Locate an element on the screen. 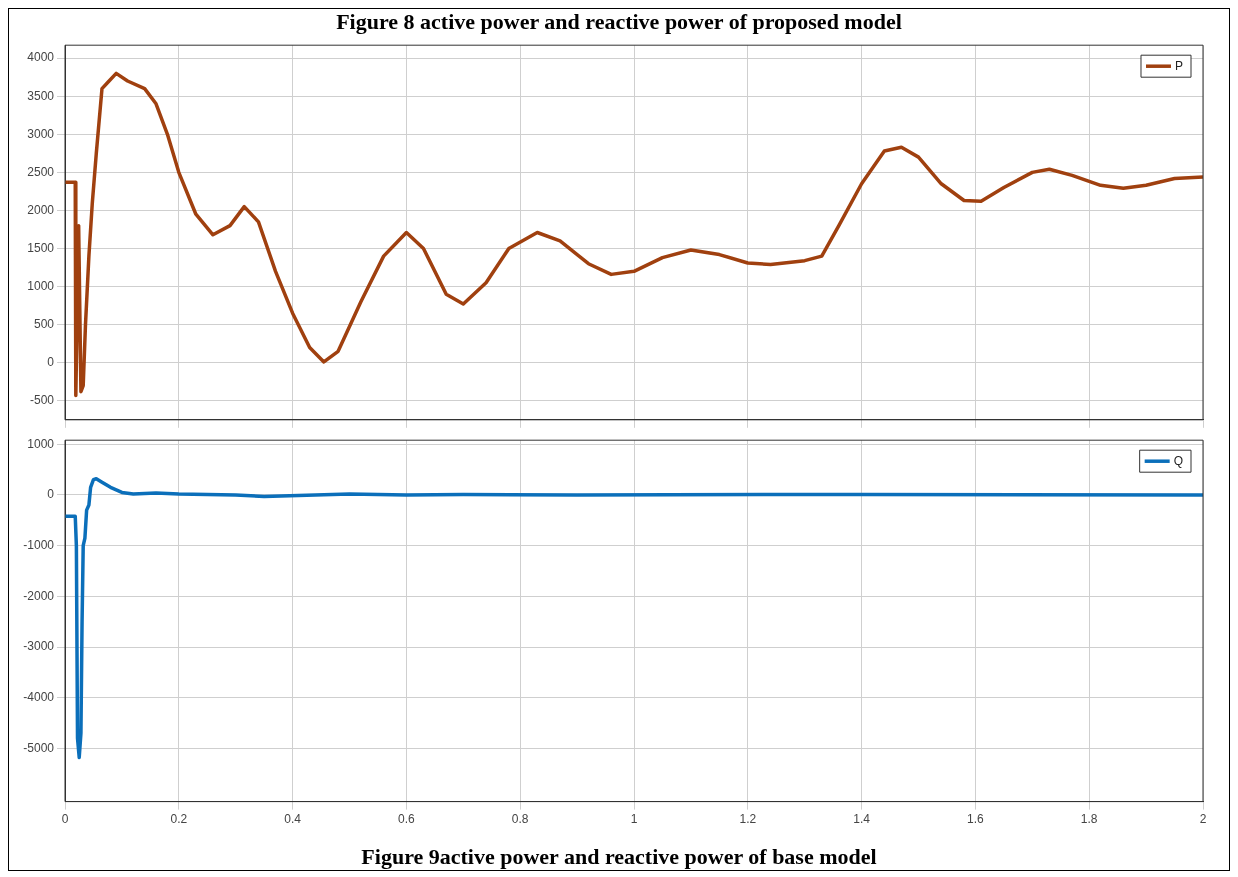 The height and width of the screenshot is (877, 1238). x-tick-label: 0.8 is located at coordinates (520, 819).